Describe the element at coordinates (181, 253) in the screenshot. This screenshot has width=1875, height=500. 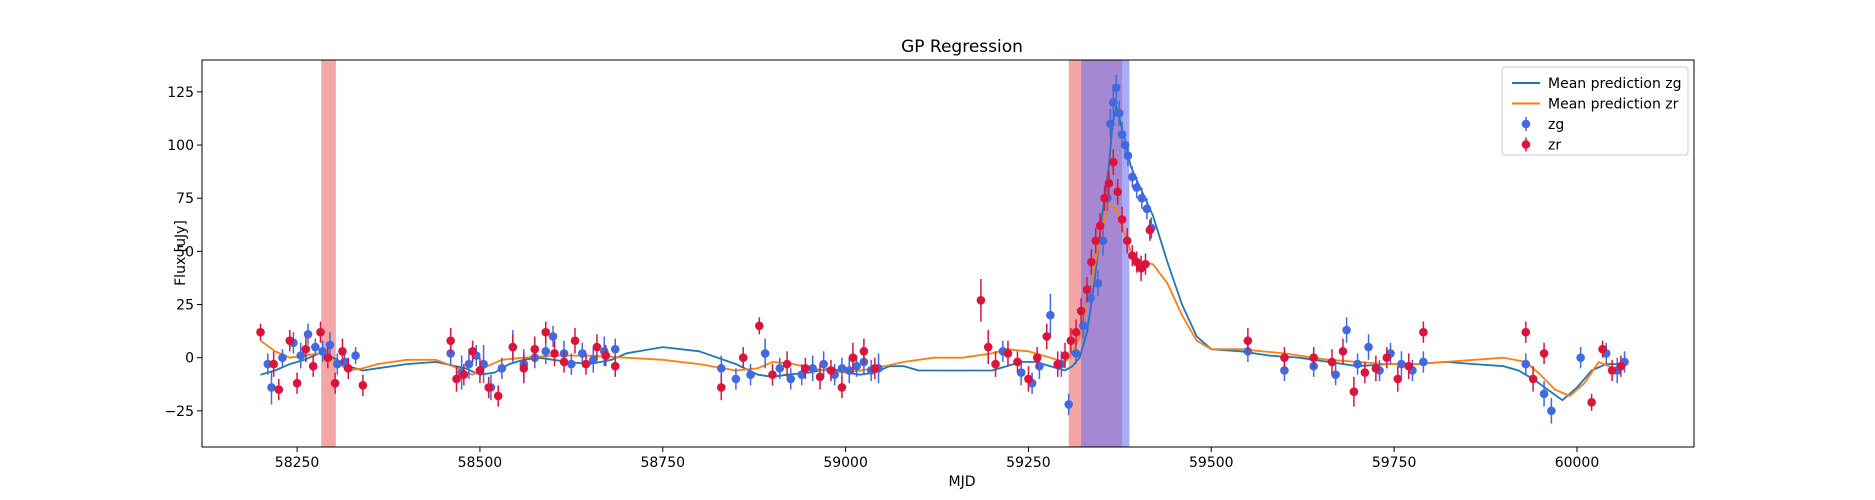
I see `y-axis-label: Flux [uJy]` at that location.